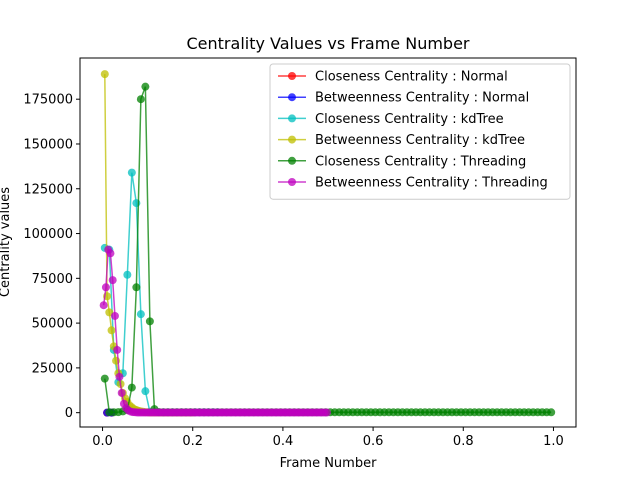  Describe the element at coordinates (420, 161) in the screenshot. I see `legend-label: Closeness Centrality : Threading` at that location.